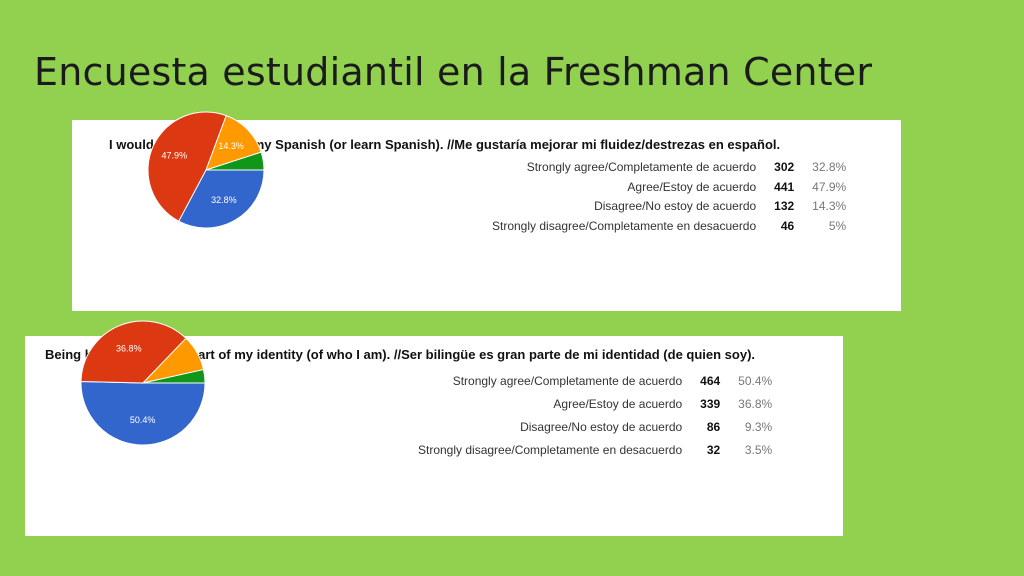 The height and width of the screenshot is (576, 1024). Describe the element at coordinates (784, 206) in the screenshot. I see `legend-count: 132` at that location.